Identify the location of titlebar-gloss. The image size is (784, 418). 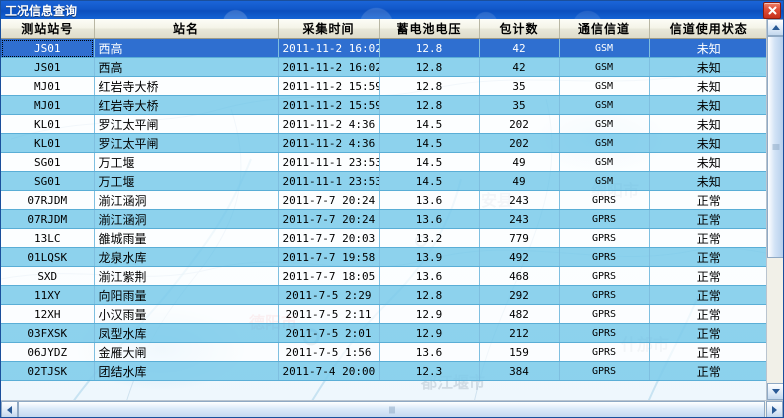
(392, 10).